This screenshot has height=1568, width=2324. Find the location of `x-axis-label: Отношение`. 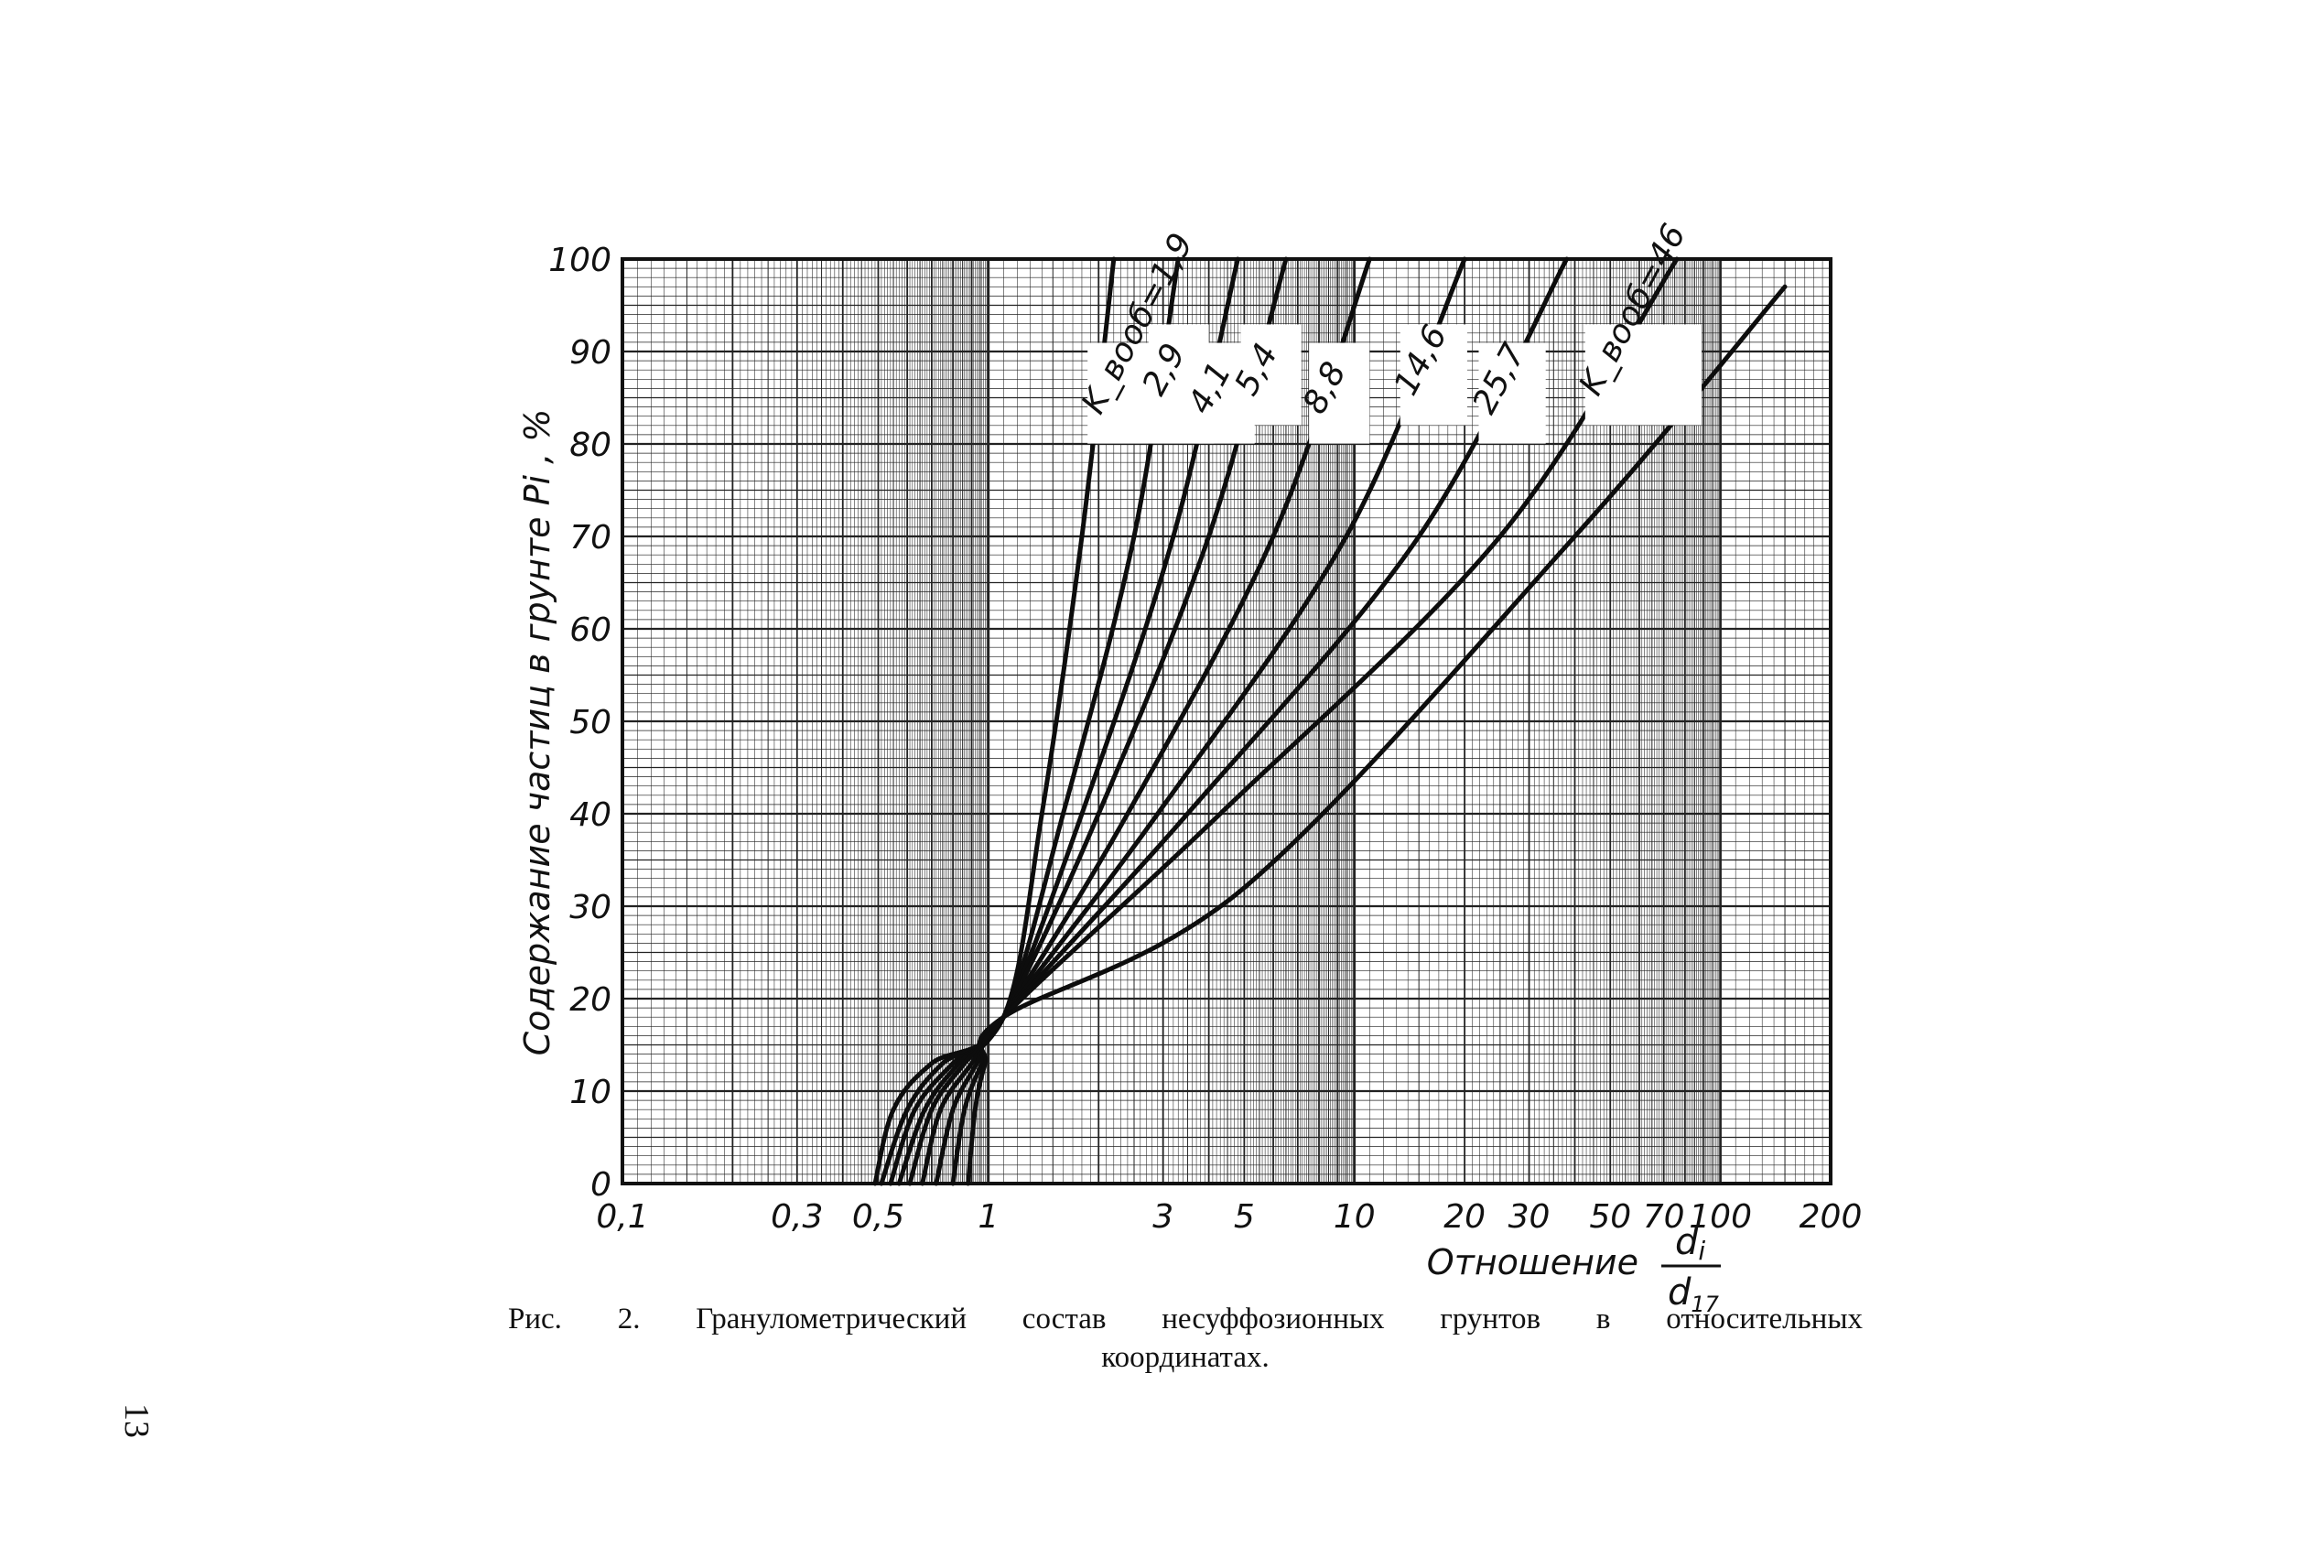

x-axis-label: Отношение is located at coordinates (1532, 1262).